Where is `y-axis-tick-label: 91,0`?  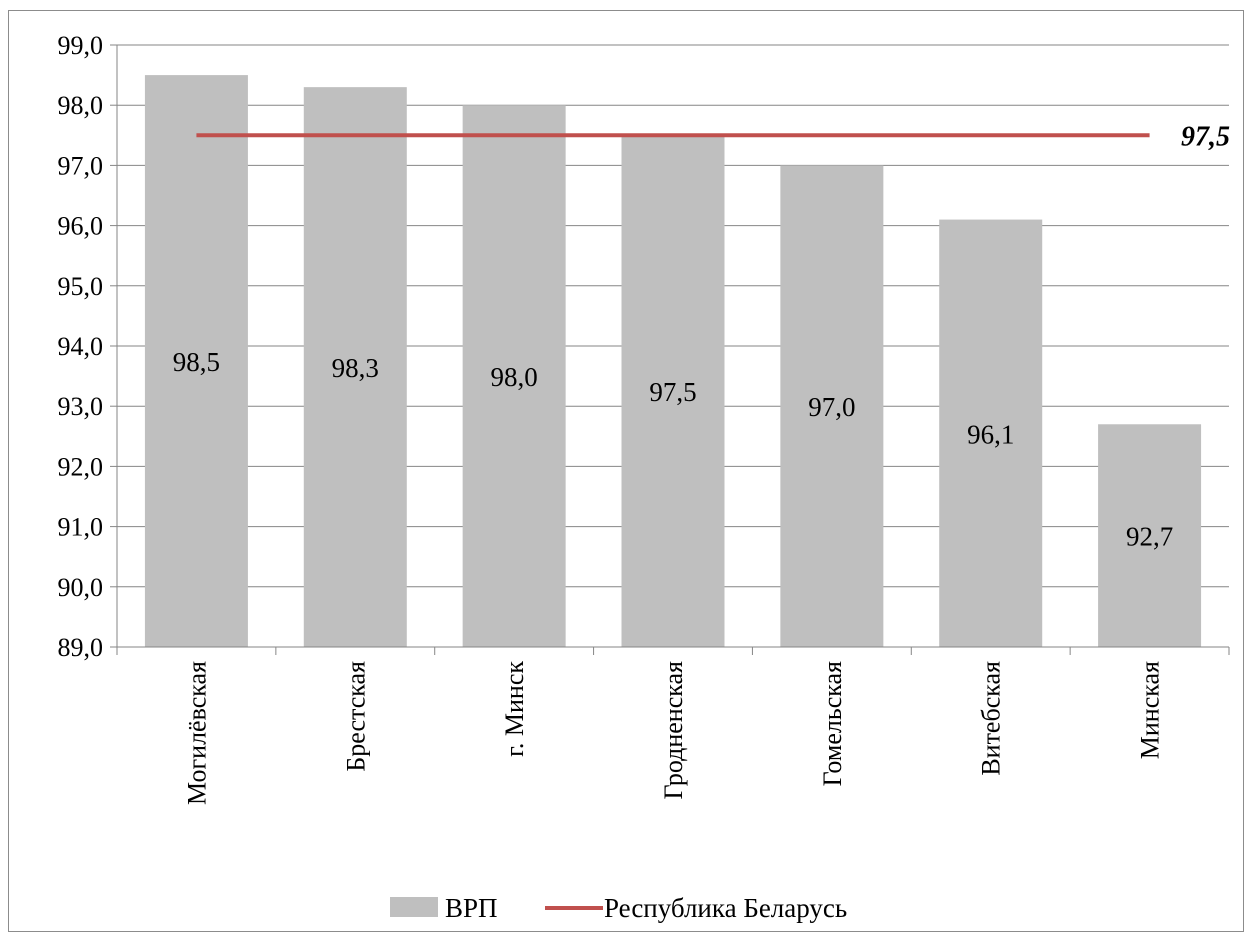
y-axis-tick-label: 91,0 is located at coordinates (81, 527).